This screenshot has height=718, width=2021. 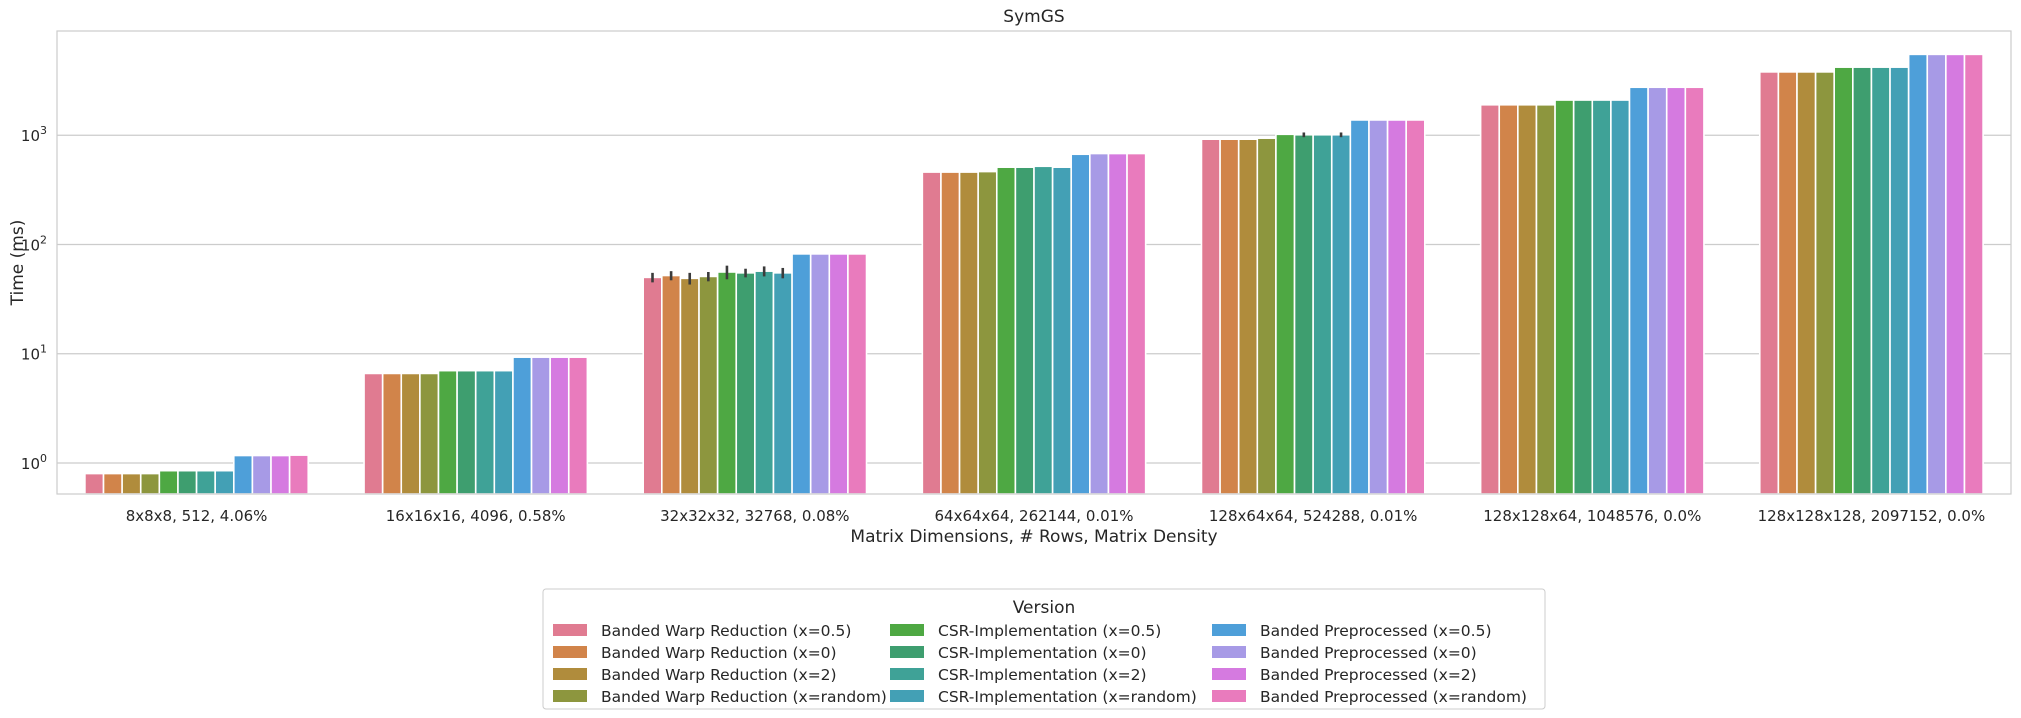 What do you see at coordinates (197, 516) in the screenshot?
I see `x-tick-label: 8x8x8, 512, 4.06%` at bounding box center [197, 516].